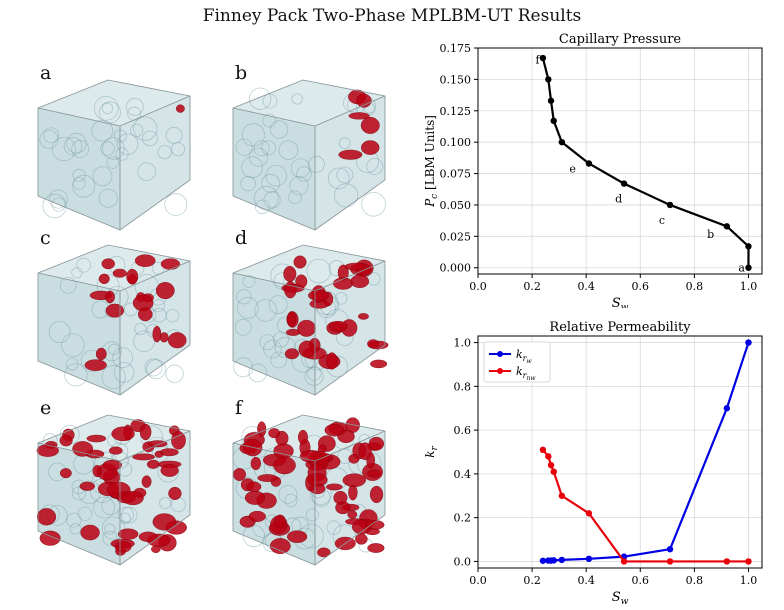 This screenshot has width=784, height=610. Describe the element at coordinates (456, 174) in the screenshot. I see `y-tick-label: 0.075` at that location.